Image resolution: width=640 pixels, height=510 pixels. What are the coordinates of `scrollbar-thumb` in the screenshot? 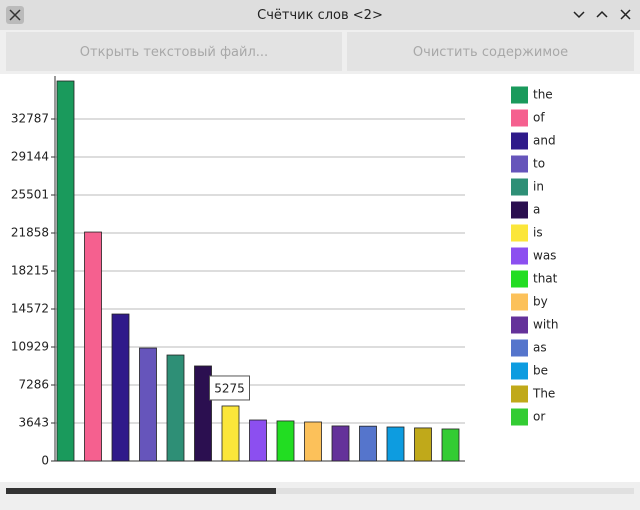 It's located at (141, 491).